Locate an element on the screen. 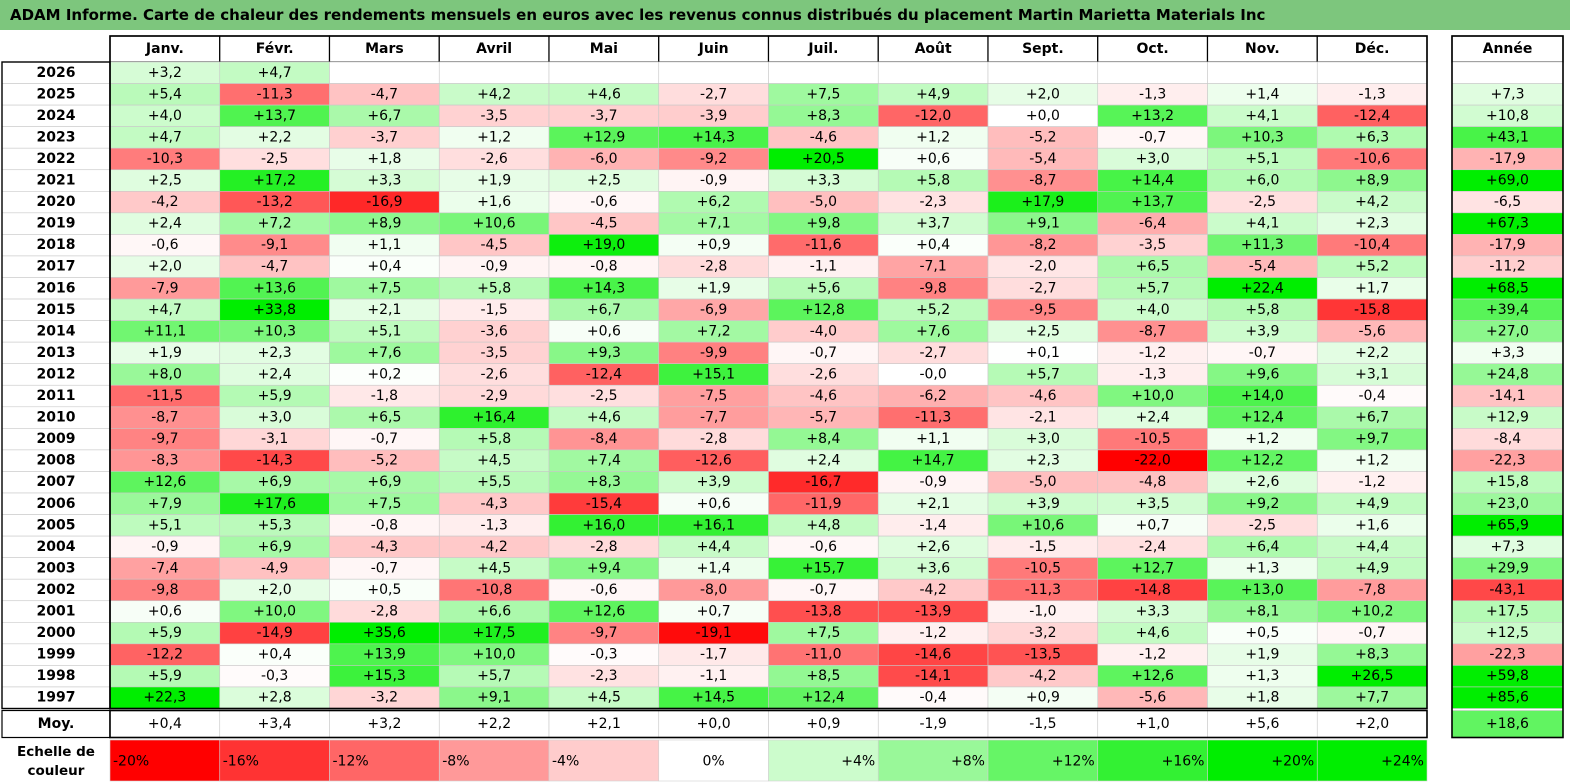 The image size is (1570, 783). cell-value: +14,7 is located at coordinates (933, 461).